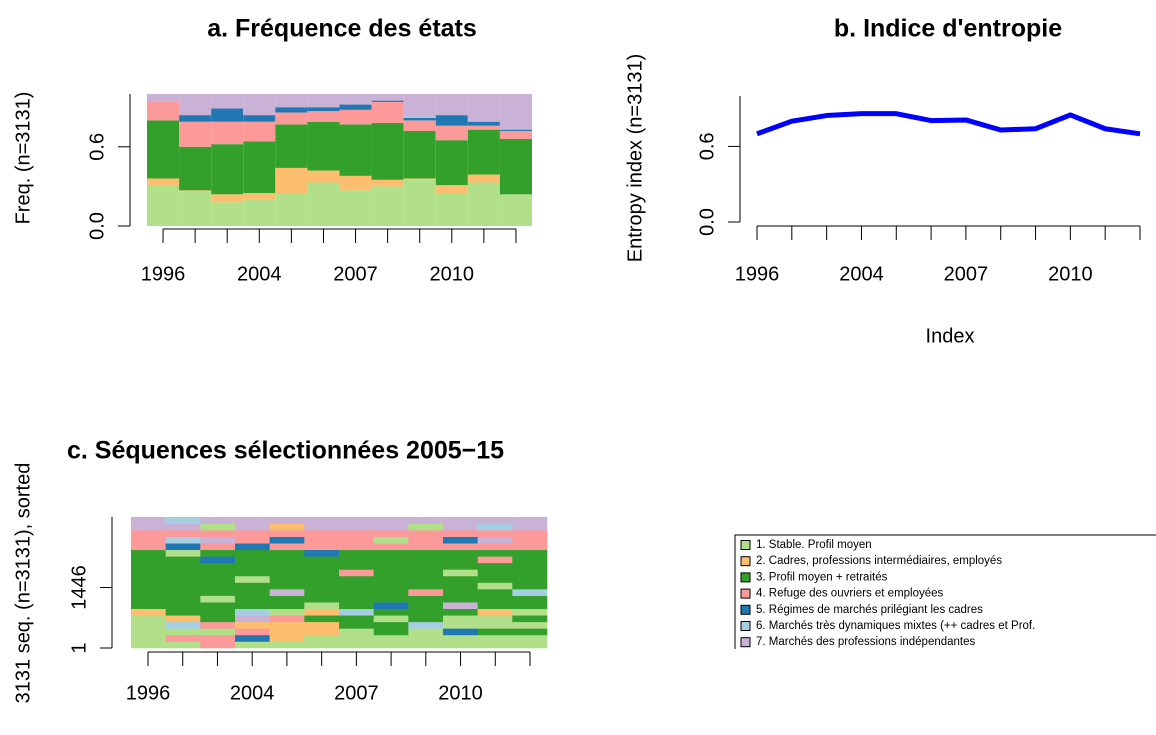 Image resolution: width=1156 pixels, height=735 pixels. I want to click on legend-swatch, so click(745, 609).